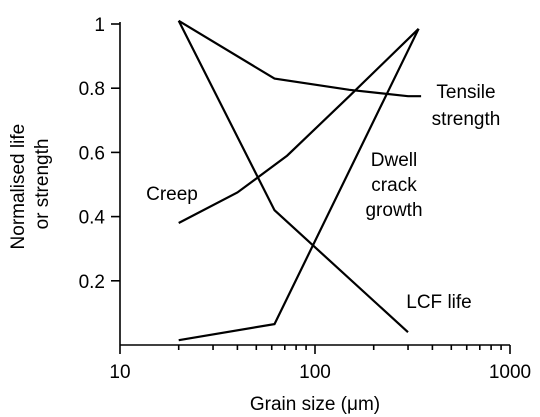 The image size is (540, 417). What do you see at coordinates (99, 25) in the screenshot?
I see `y-tick-label: 1` at bounding box center [99, 25].